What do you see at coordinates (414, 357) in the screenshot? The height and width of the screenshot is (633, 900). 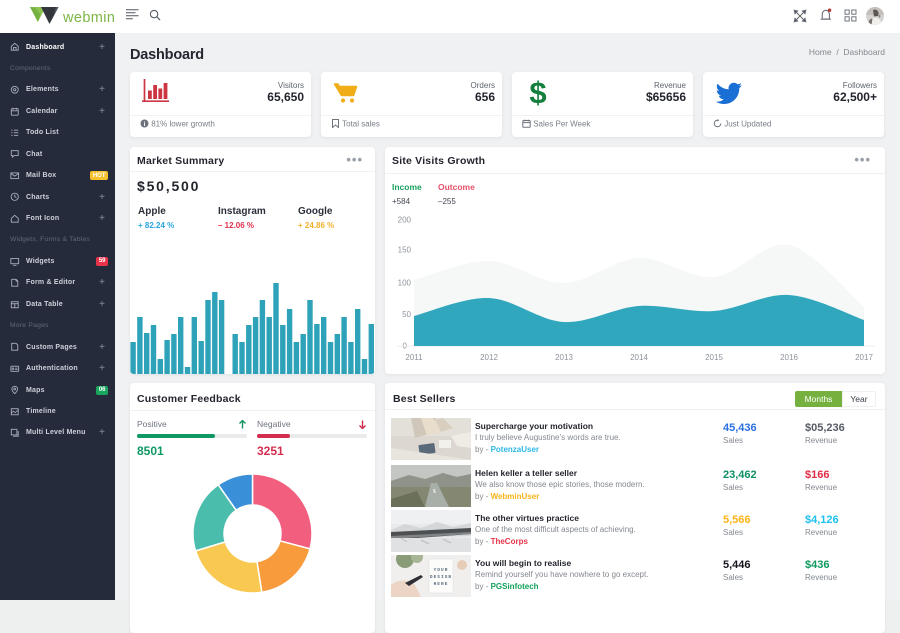 I see `svg-text: 2011` at bounding box center [414, 357].